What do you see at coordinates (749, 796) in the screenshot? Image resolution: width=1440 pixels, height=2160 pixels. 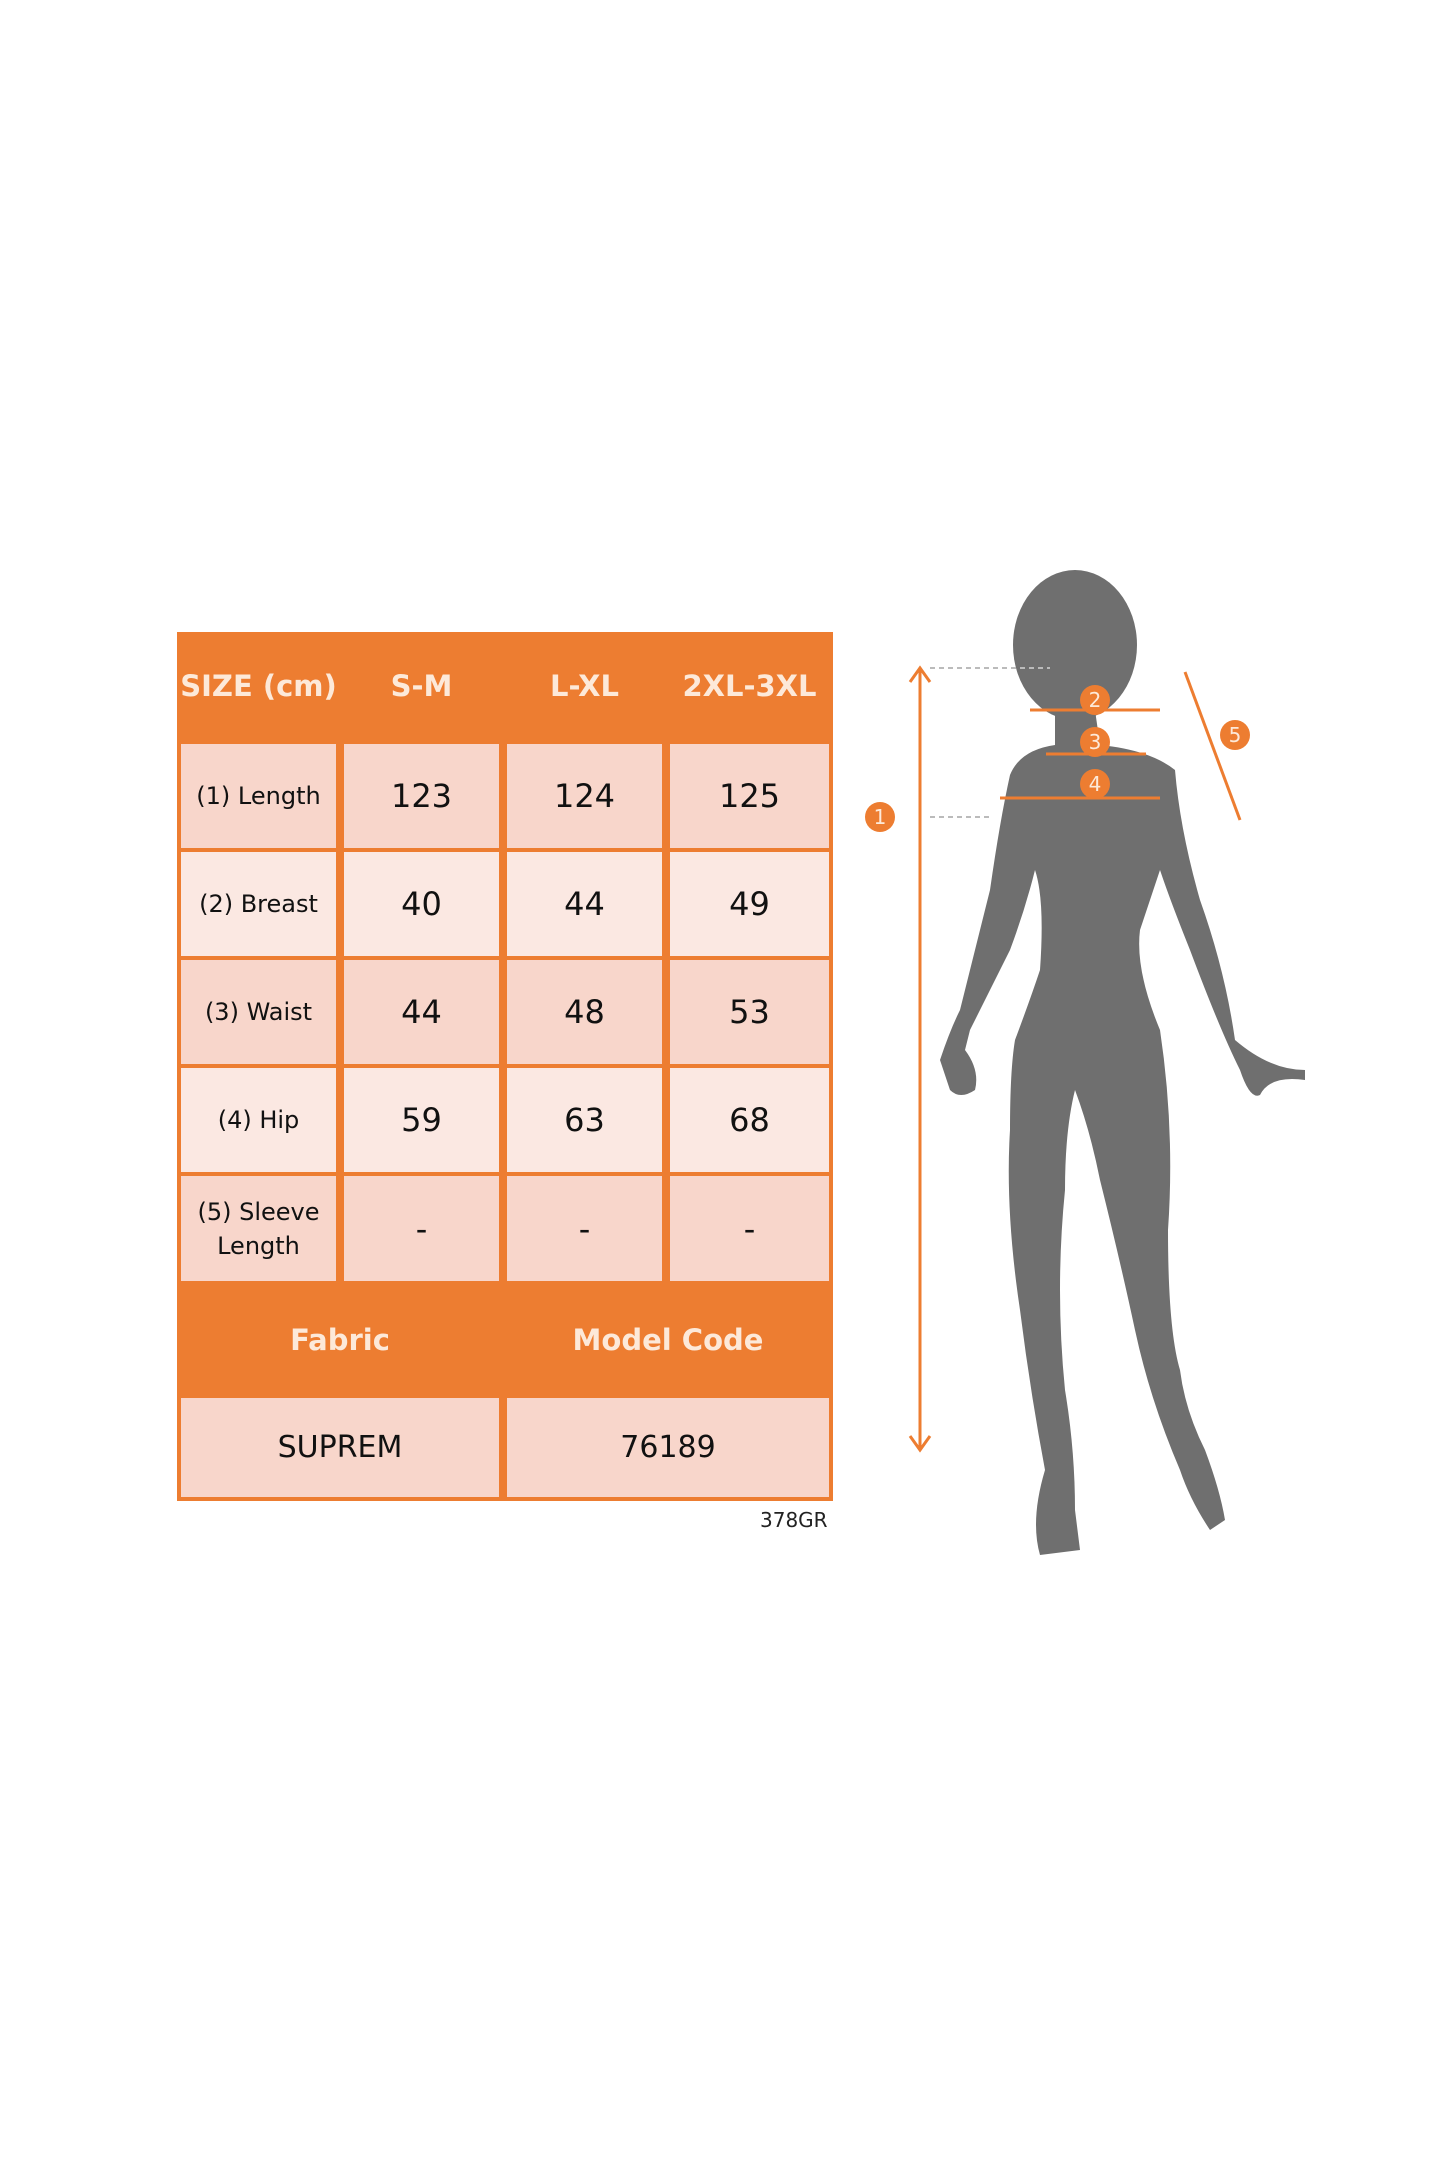 I see `row-value: 125` at bounding box center [749, 796].